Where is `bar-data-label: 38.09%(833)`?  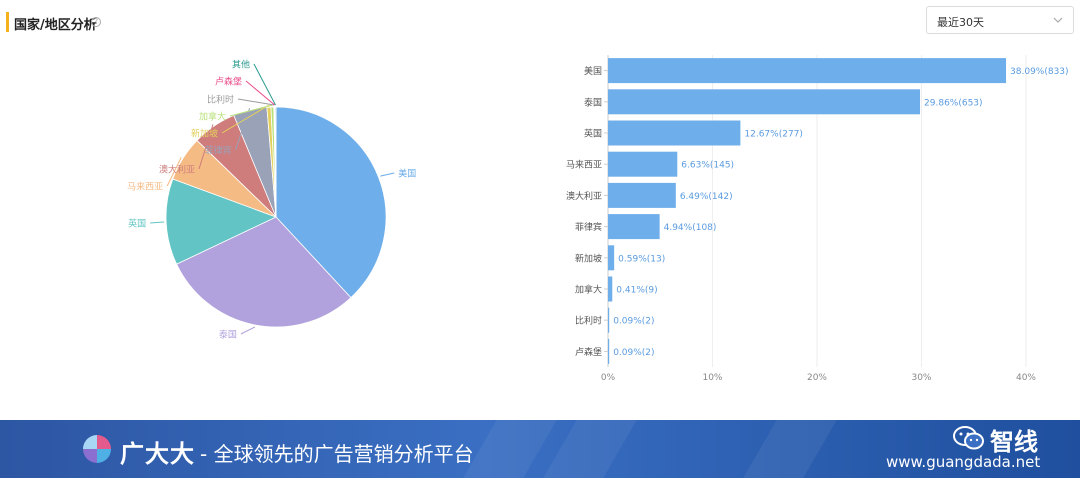 bar-data-label: 38.09%(833) is located at coordinates (1039, 72).